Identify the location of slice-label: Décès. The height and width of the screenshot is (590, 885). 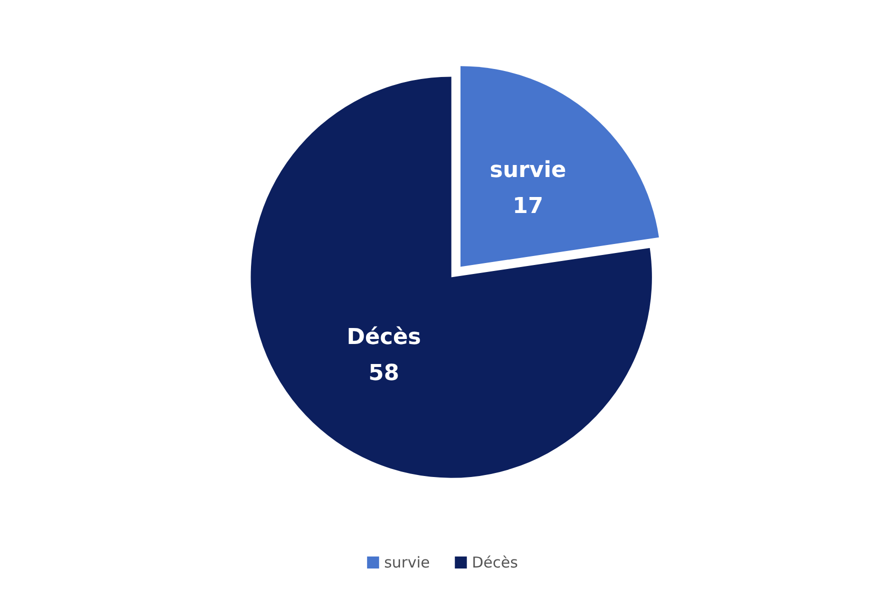
(383, 337).